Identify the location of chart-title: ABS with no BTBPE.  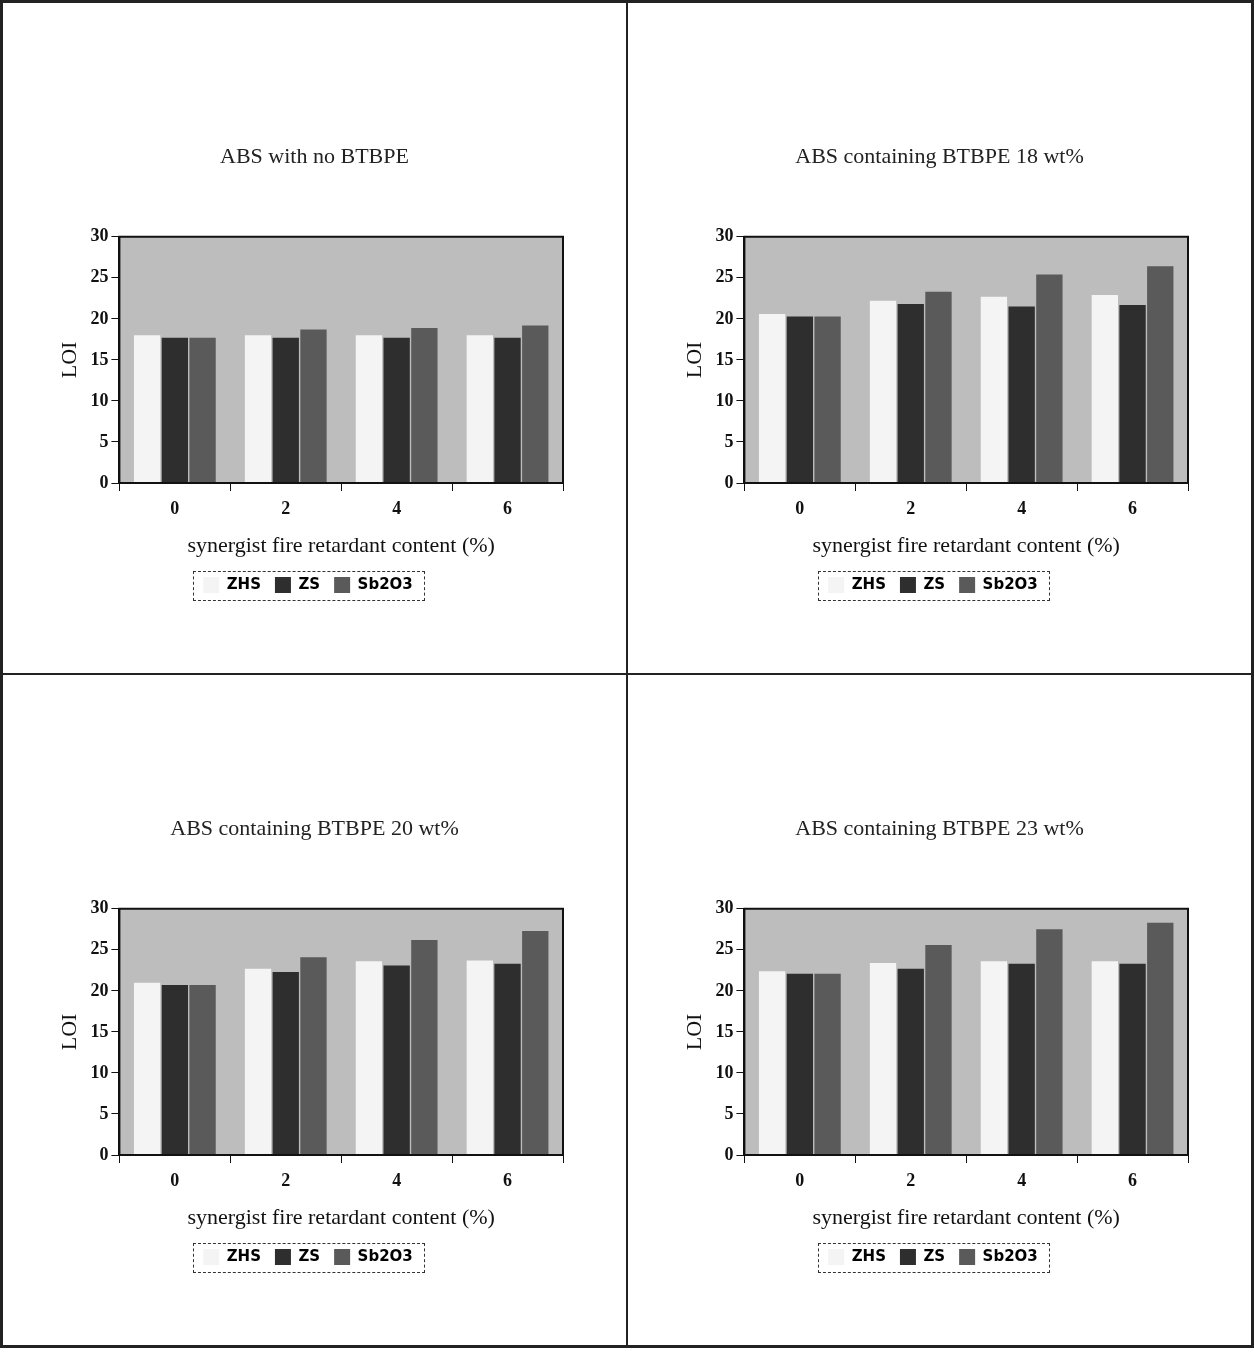
(314, 156).